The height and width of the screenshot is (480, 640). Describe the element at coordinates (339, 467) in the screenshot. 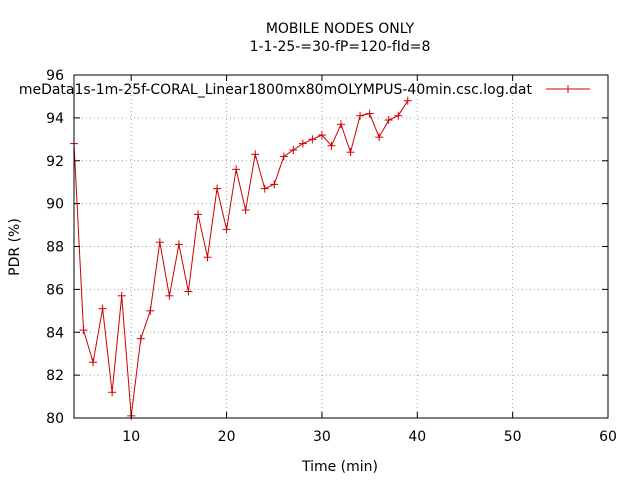

I see `x-axis-label: Time (min)` at that location.